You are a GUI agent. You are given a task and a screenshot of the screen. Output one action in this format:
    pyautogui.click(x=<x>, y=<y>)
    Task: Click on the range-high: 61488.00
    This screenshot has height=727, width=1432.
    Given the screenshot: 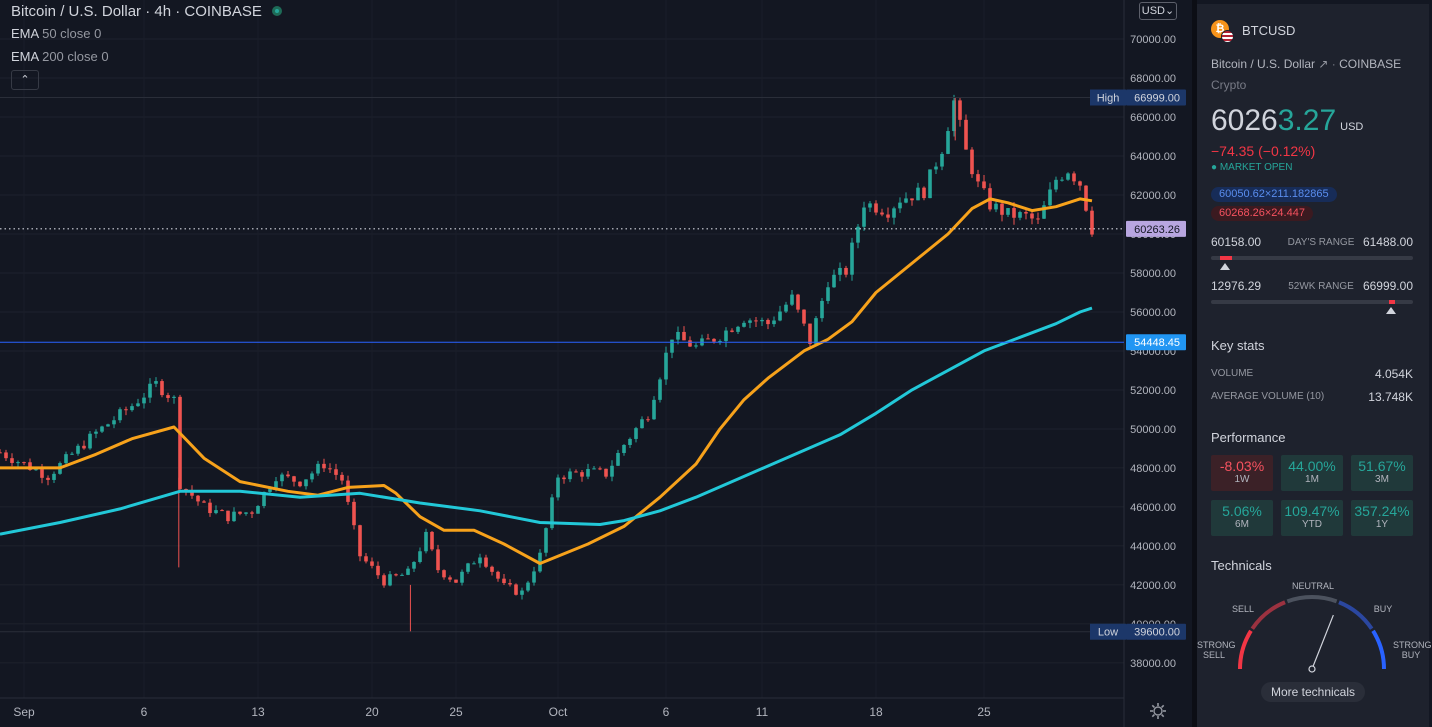 What is the action you would take?
    pyautogui.click(x=1387, y=242)
    